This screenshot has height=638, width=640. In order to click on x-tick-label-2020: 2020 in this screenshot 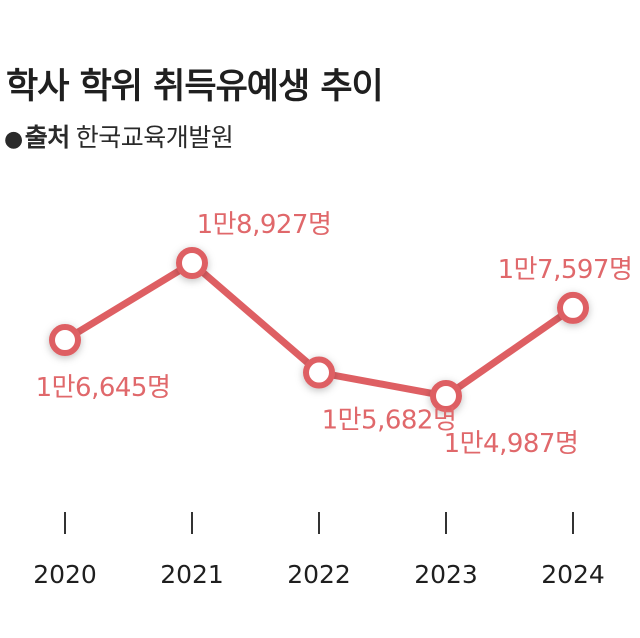, I will do `click(65, 574)`.